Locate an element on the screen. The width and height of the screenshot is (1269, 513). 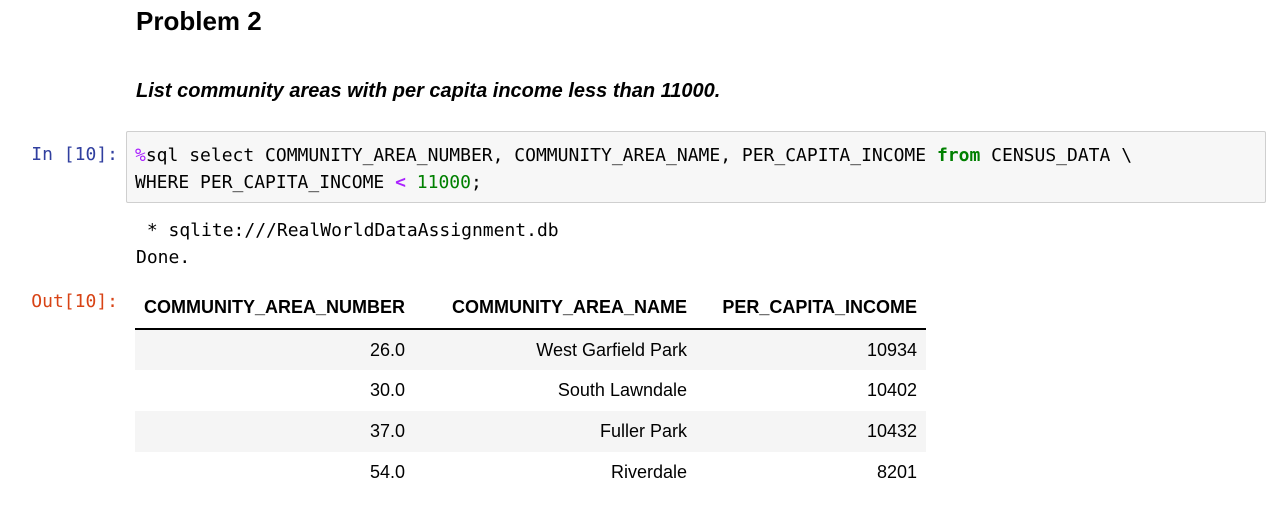
table-row: 26.0 West Garfield Park 10934 is located at coordinates (531, 349).